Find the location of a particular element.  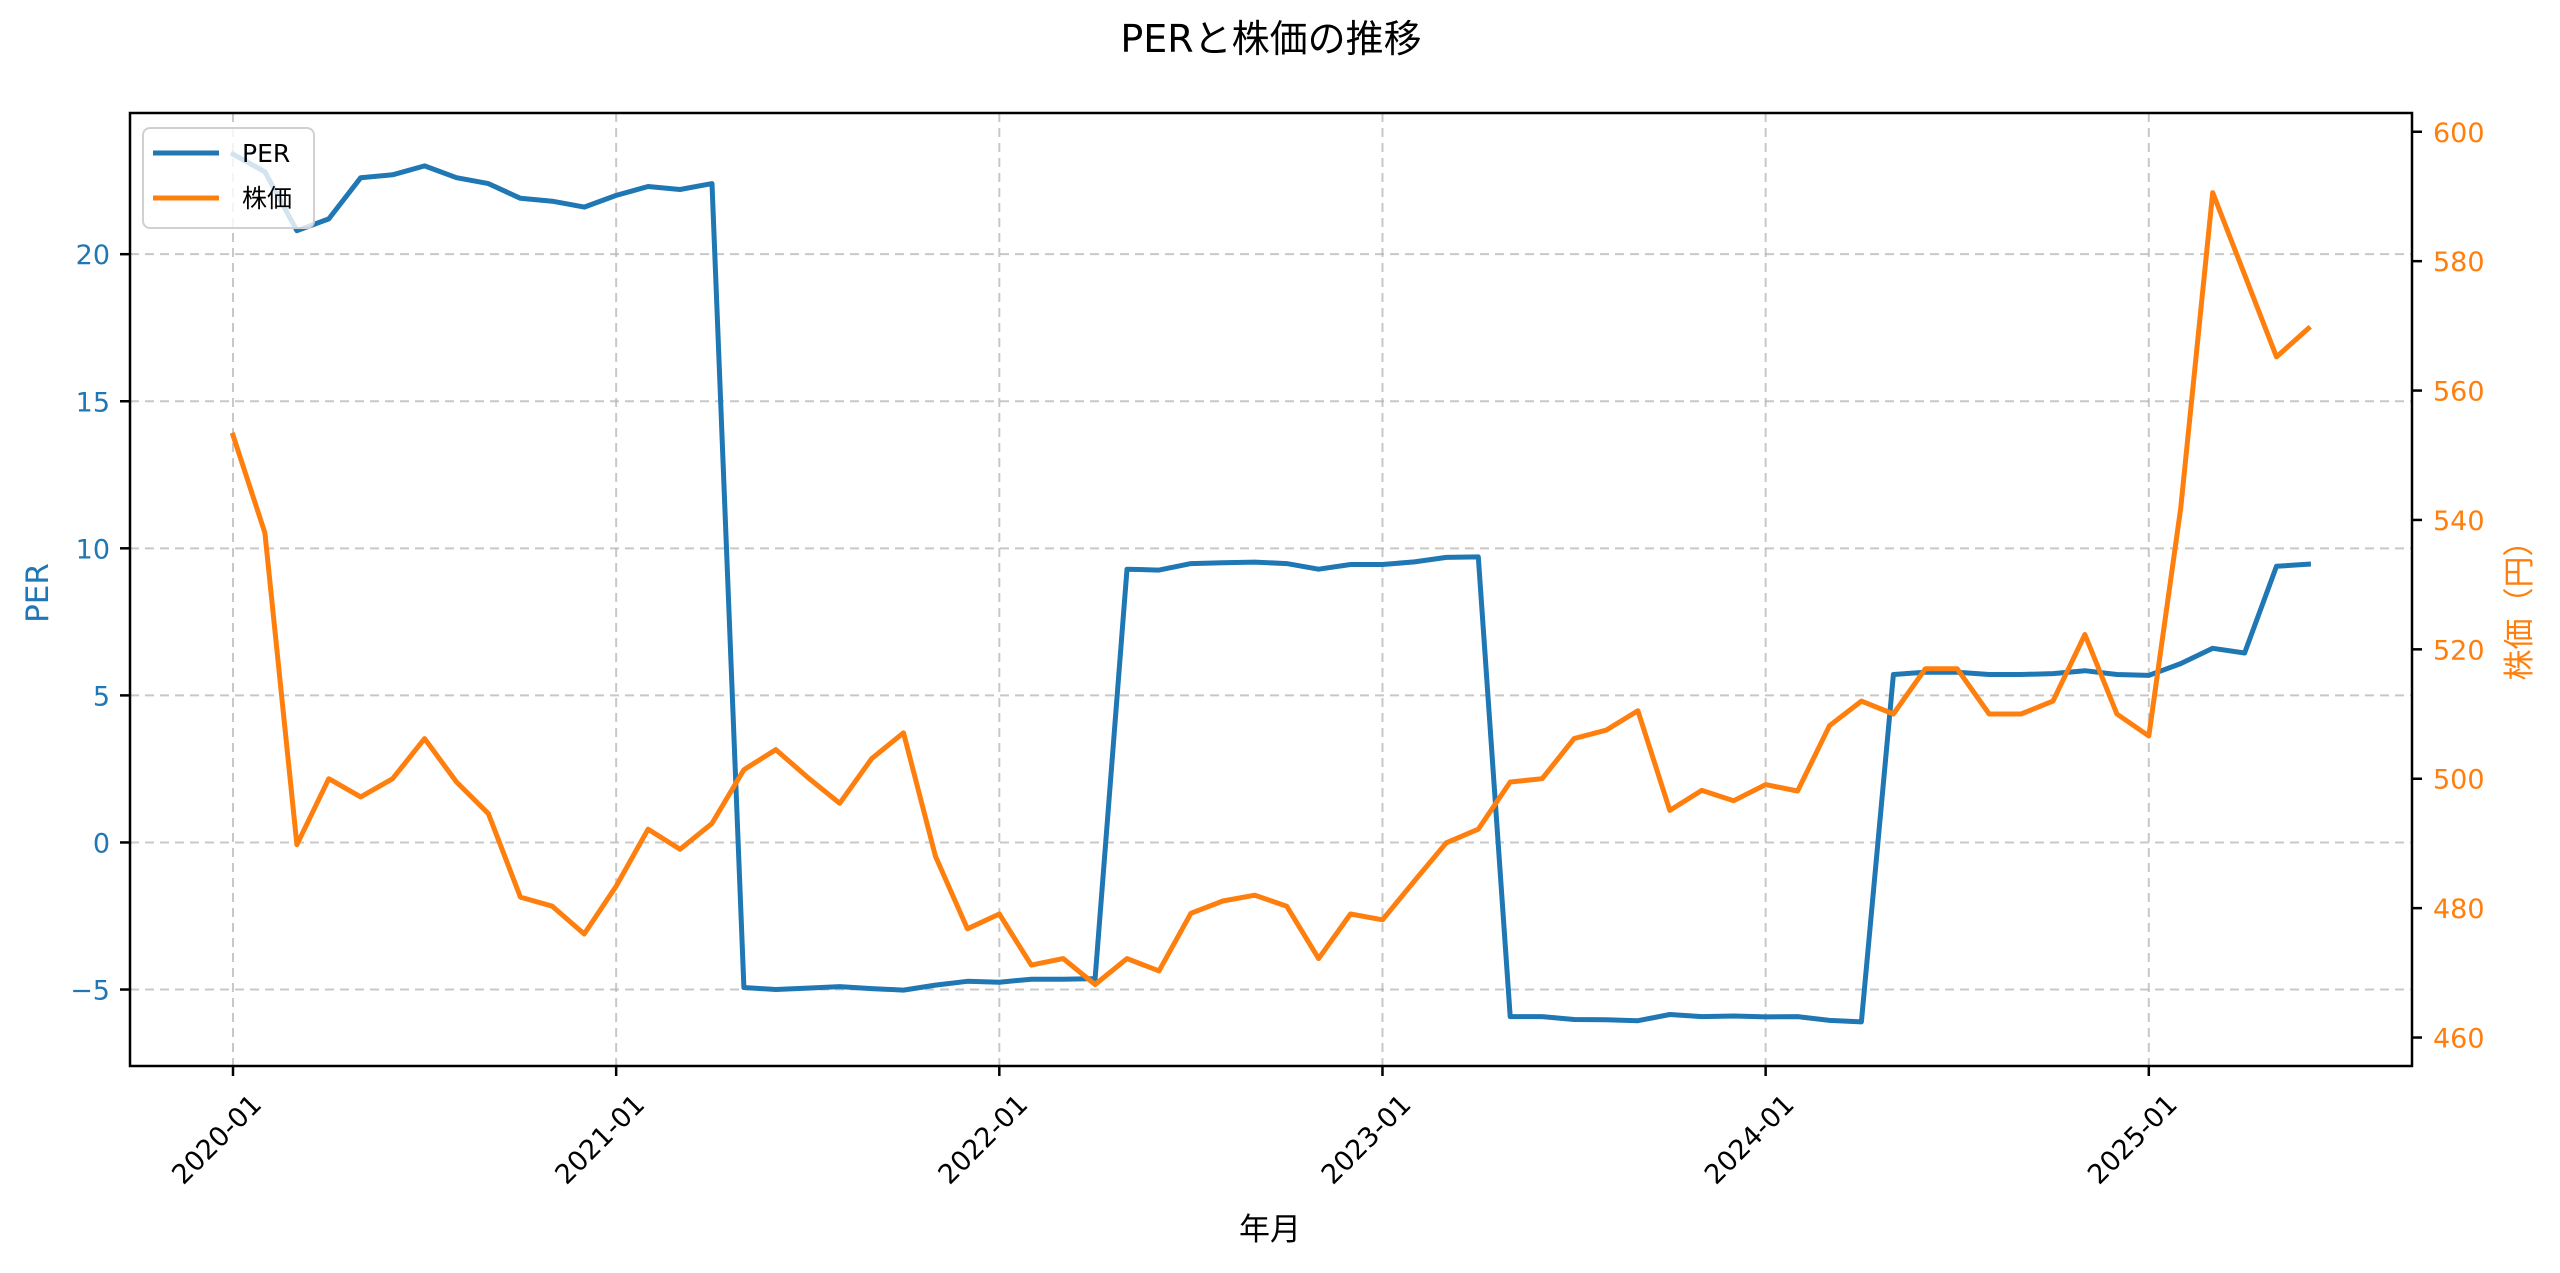

y-axis-left-label: PER is located at coordinates (38, 593).